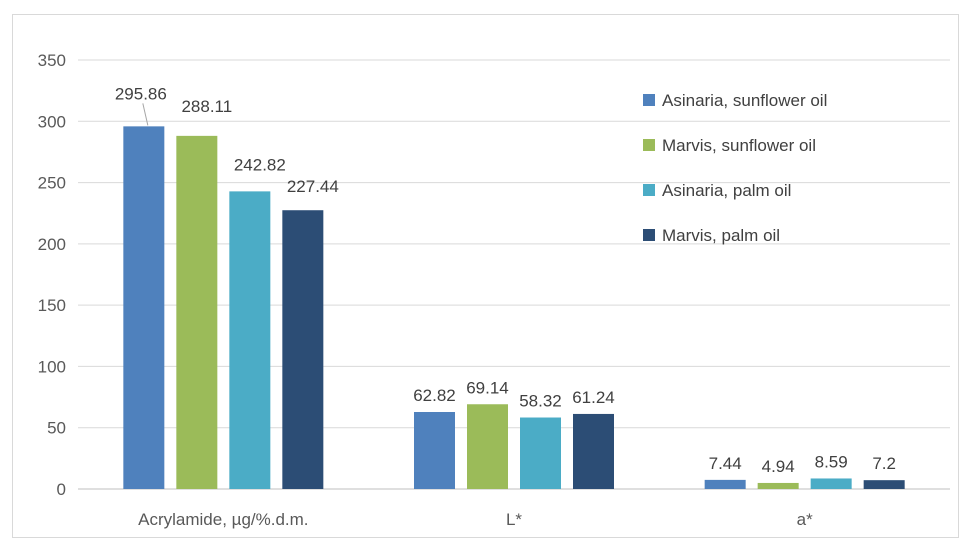  What do you see at coordinates (726, 190) in the screenshot?
I see `legend-label-3: Asinaria, palm oil` at bounding box center [726, 190].